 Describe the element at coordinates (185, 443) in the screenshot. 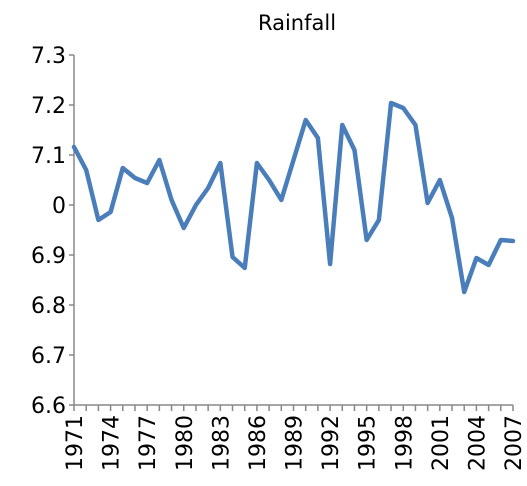

I see `x-tick-label: 1980` at that location.